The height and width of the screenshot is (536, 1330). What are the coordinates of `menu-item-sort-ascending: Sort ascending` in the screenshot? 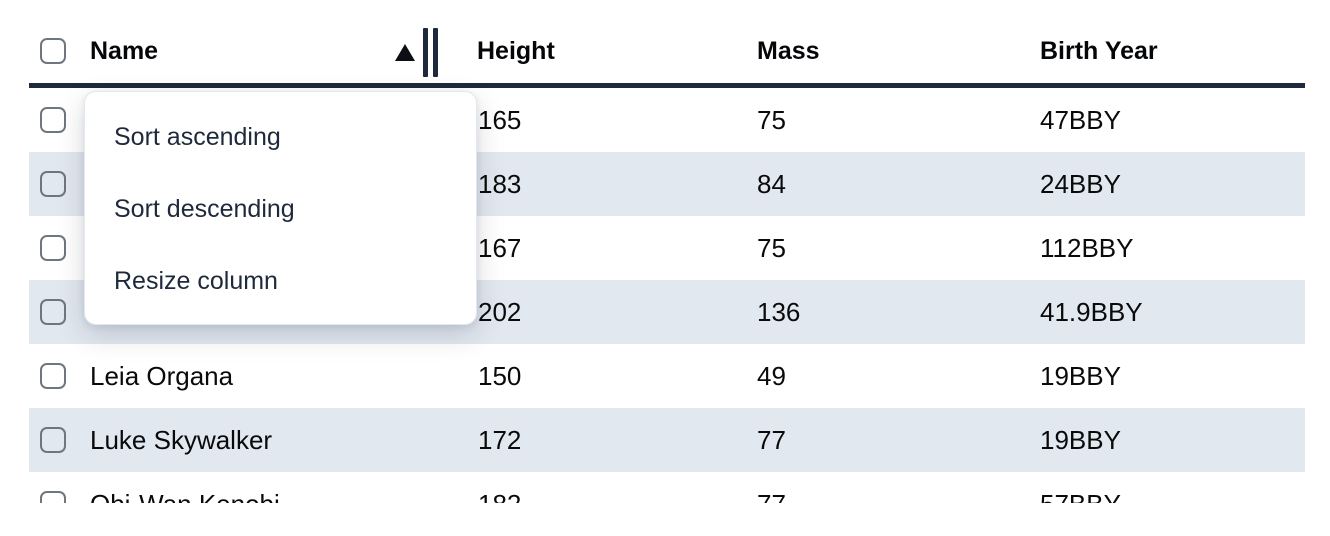 It's located at (197, 137).